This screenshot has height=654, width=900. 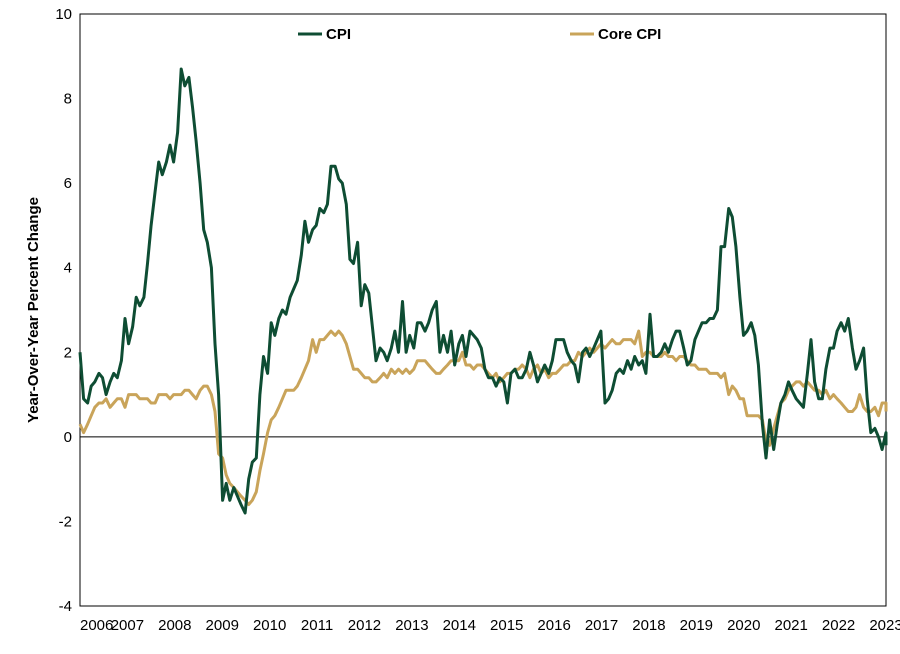 What do you see at coordinates (269, 625) in the screenshot?
I see `x-tick-label: 2010` at bounding box center [269, 625].